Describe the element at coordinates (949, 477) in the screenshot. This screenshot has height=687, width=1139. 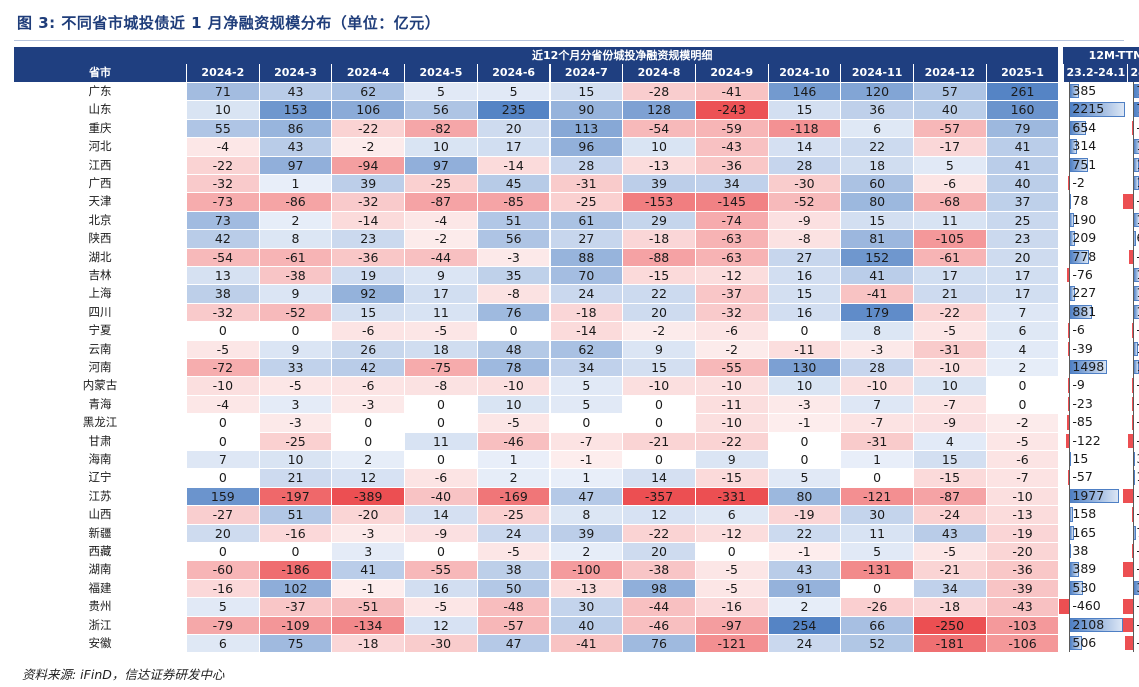
I see `value-cell: -15` at that location.